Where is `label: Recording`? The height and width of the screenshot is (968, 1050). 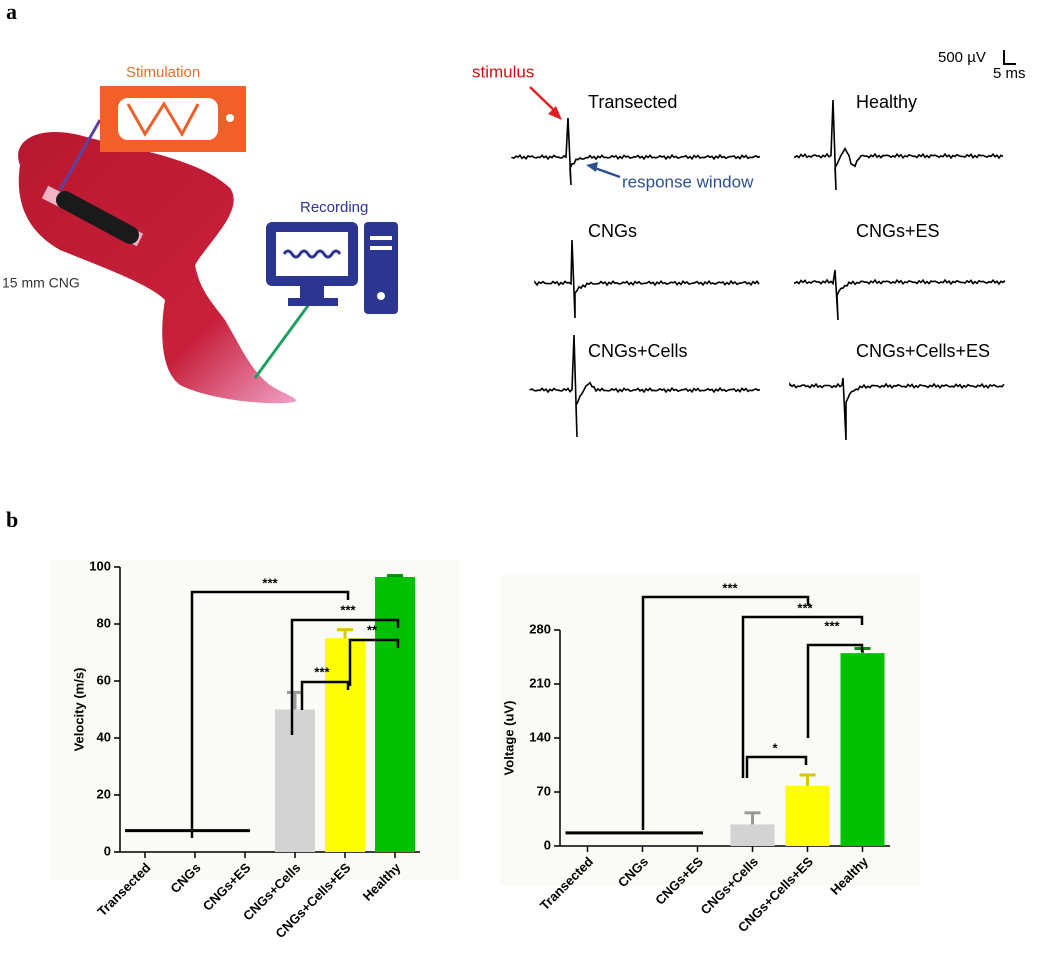 label: Recording is located at coordinates (334, 207).